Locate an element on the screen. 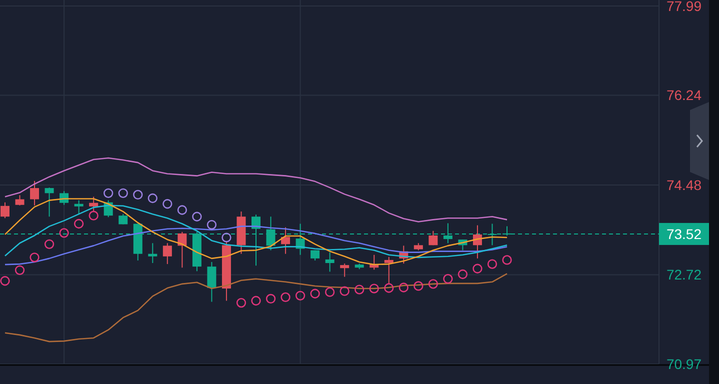 Image resolution: width=719 pixels, height=384 pixels. y-tick-label: 77.99 is located at coordinates (684, 7).